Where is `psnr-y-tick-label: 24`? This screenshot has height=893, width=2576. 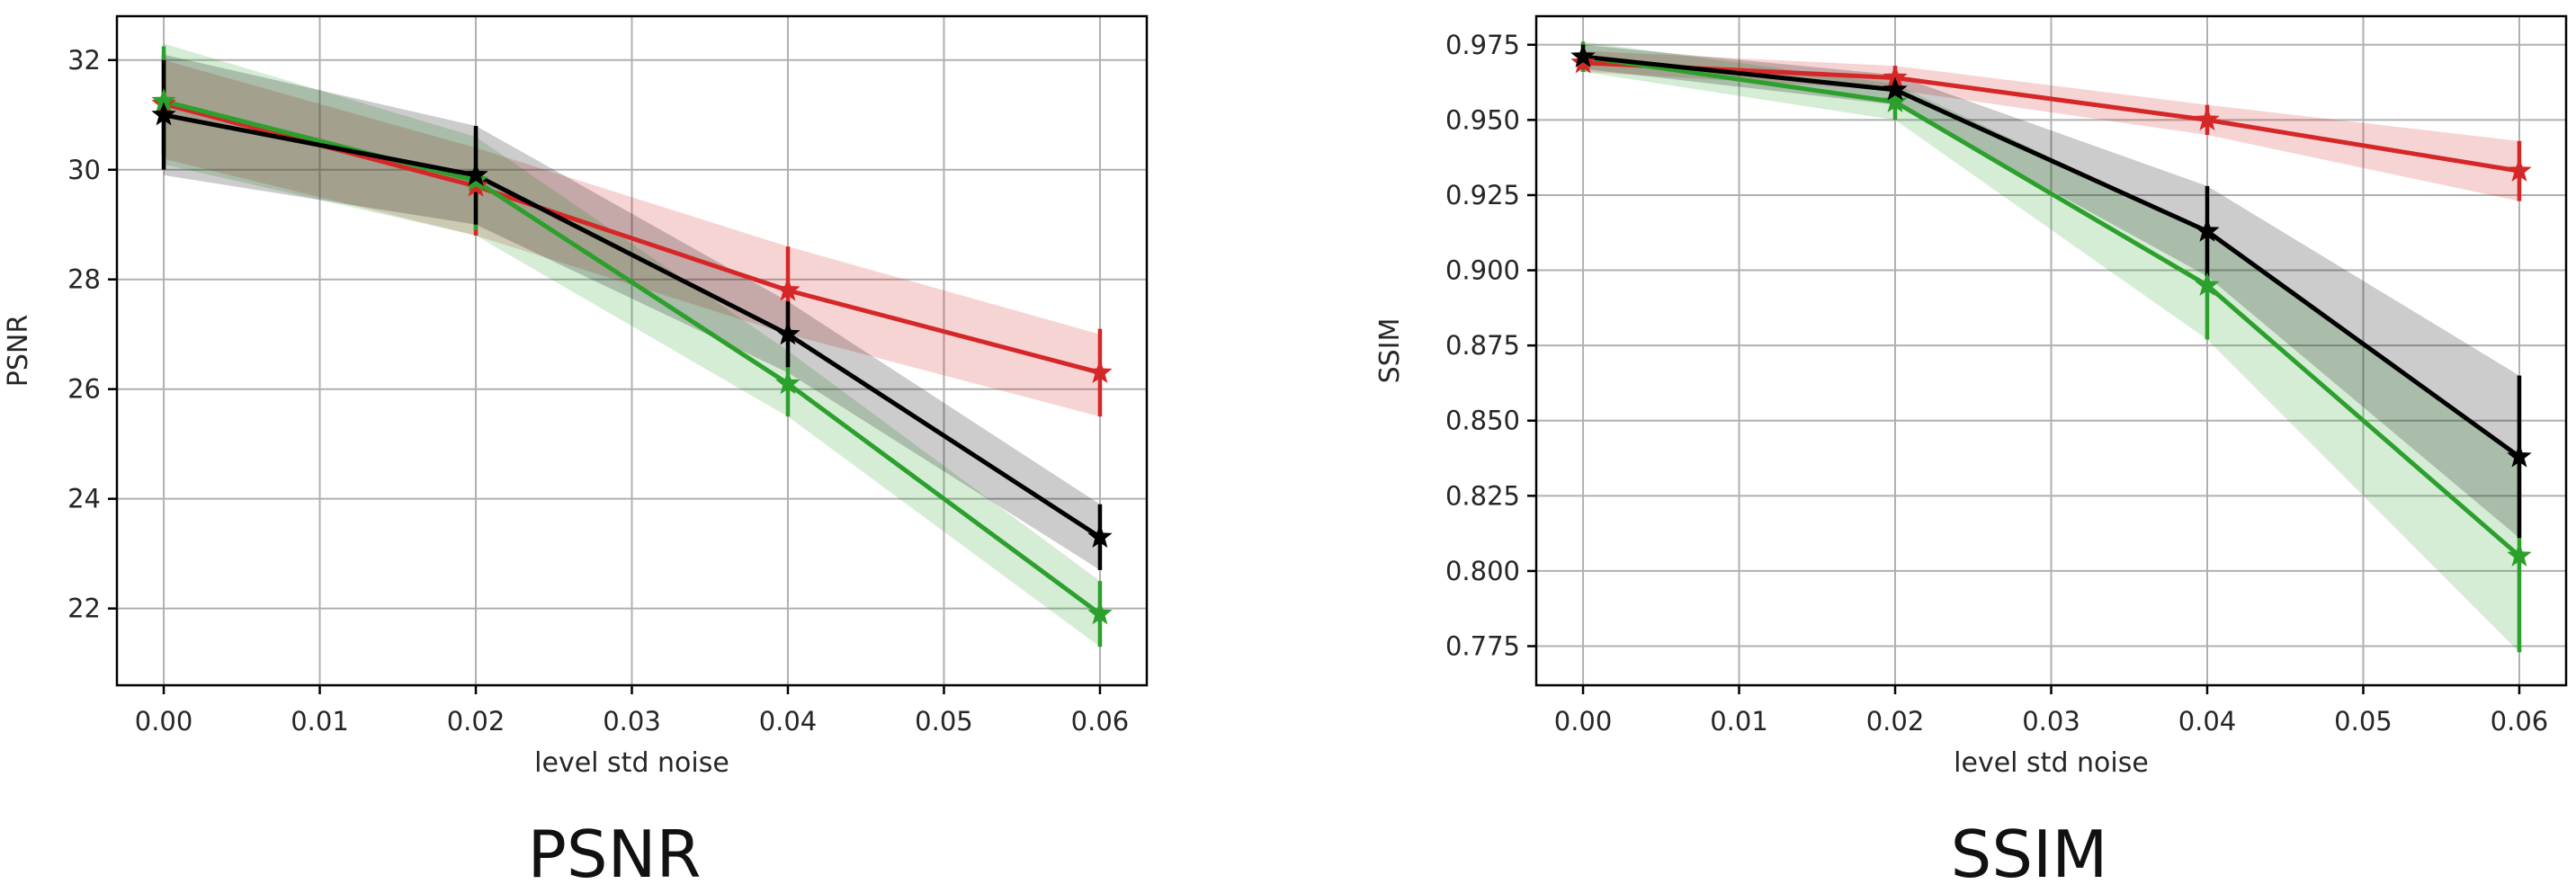 psnr-y-tick-label: 24 is located at coordinates (84, 499).